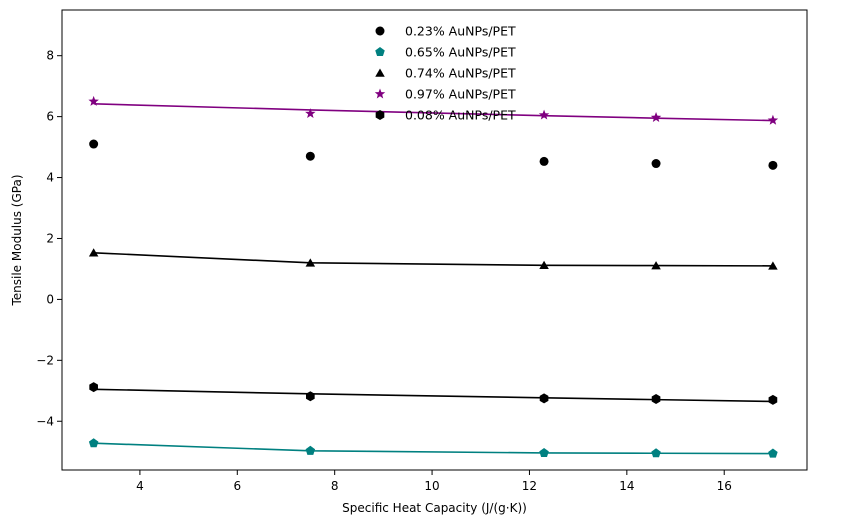  What do you see at coordinates (50, 178) in the screenshot?
I see `y-tick-label: 4` at bounding box center [50, 178].